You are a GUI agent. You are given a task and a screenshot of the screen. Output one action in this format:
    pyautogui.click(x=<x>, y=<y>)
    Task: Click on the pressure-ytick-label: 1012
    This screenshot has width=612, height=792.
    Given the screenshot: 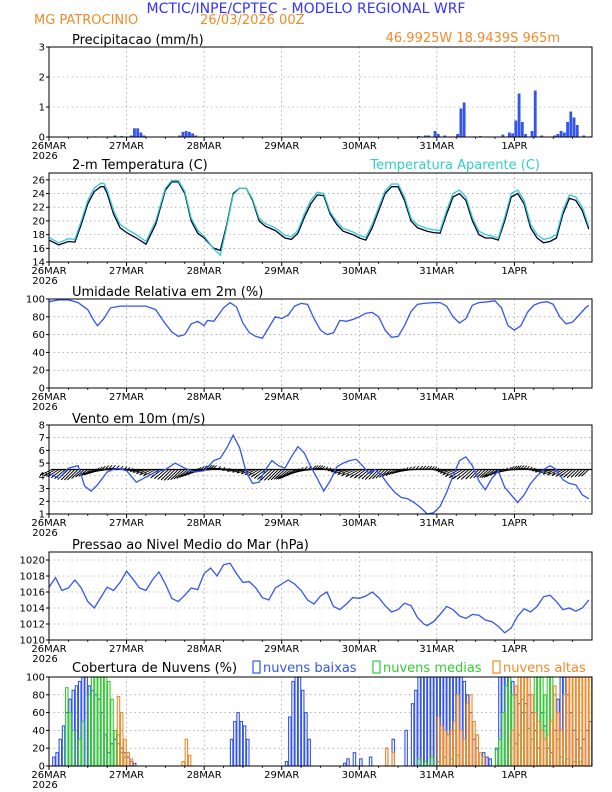 What is the action you would take?
    pyautogui.click(x=32, y=625)
    